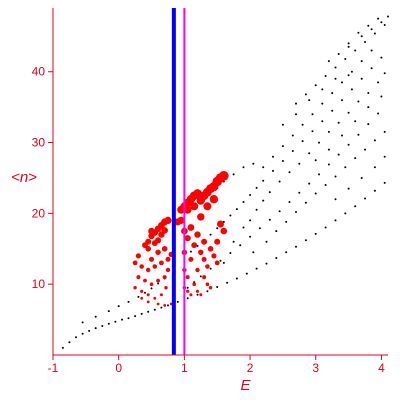 The width and height of the screenshot is (400, 400). Describe the element at coordinates (250, 368) in the screenshot. I see `x-tick-label: 2` at that location.